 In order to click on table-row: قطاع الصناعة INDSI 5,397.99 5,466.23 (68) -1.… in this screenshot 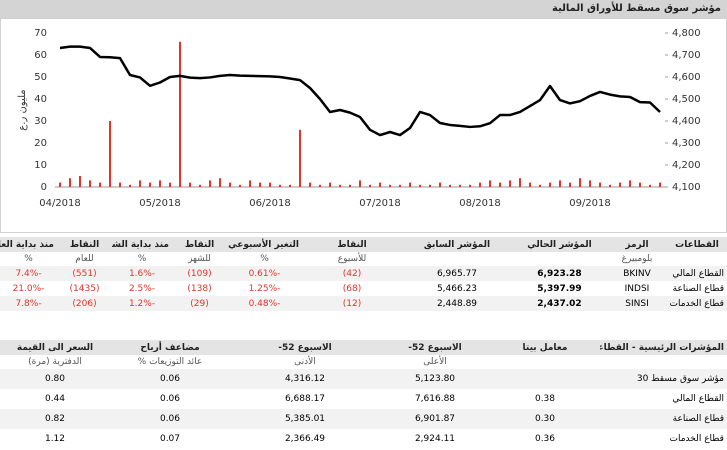, I will do `click(363, 288)`.